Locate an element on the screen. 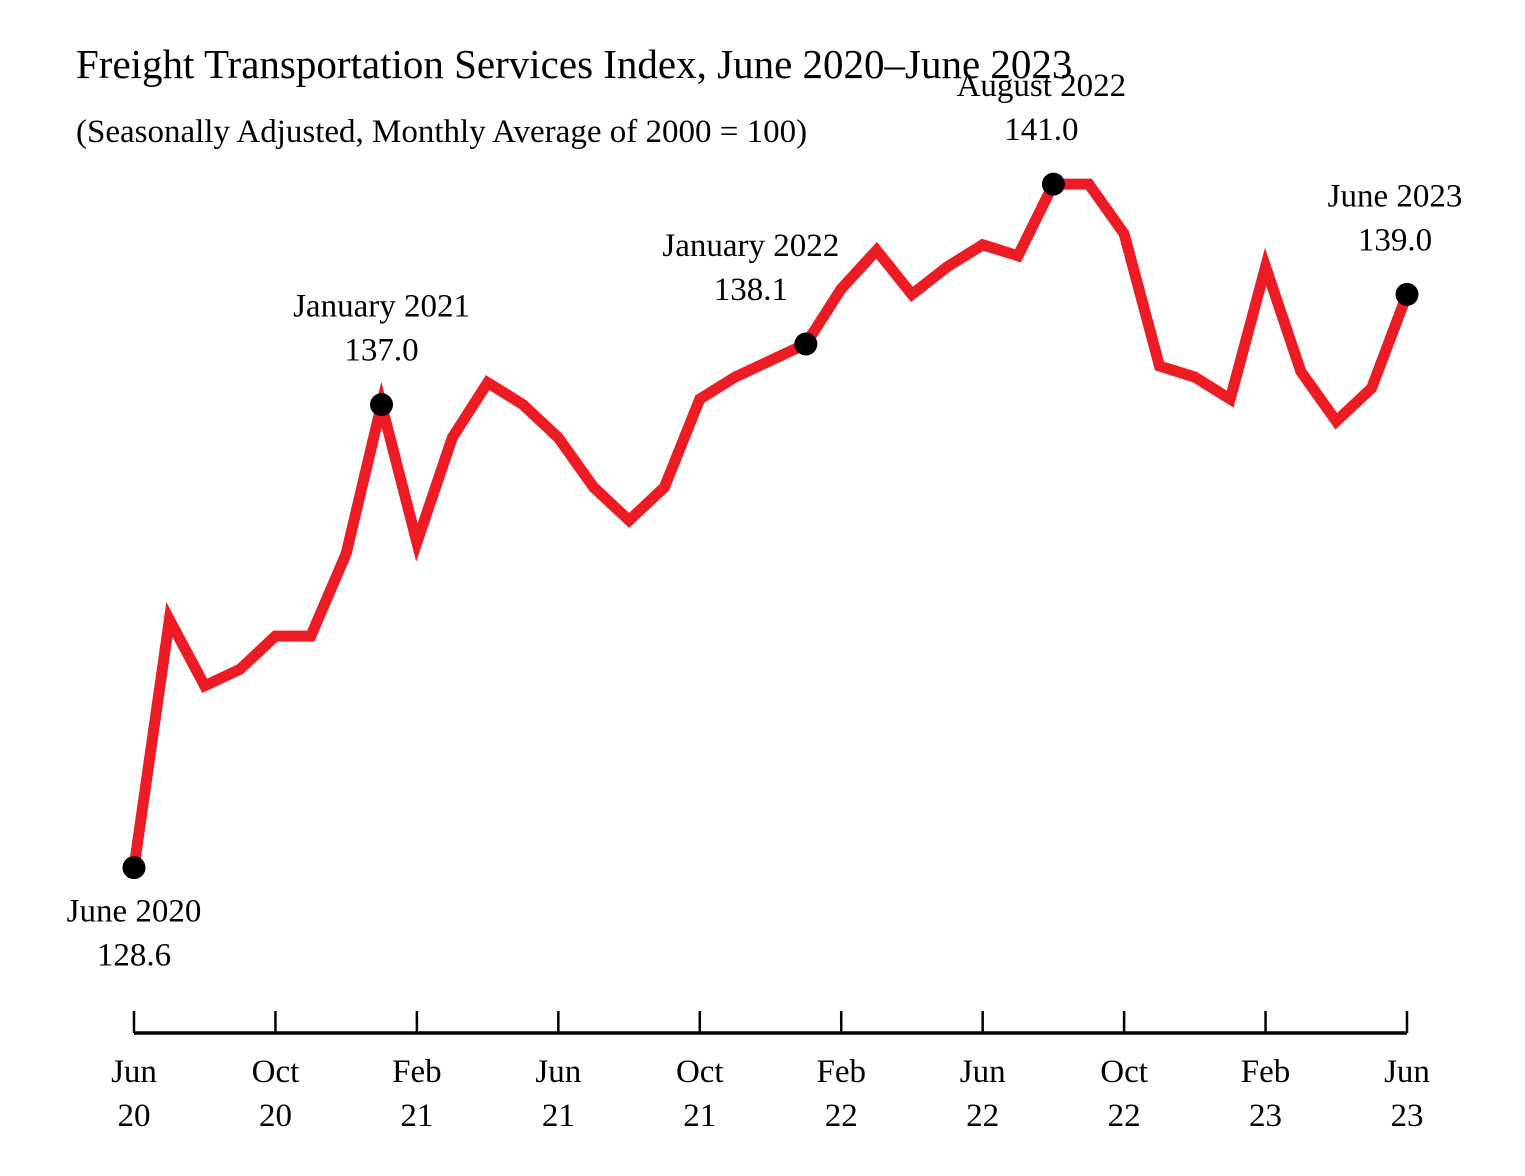 Image resolution: width=1525 pixels, height=1176 pixels. annotation-value: 138.1 is located at coordinates (751, 290).